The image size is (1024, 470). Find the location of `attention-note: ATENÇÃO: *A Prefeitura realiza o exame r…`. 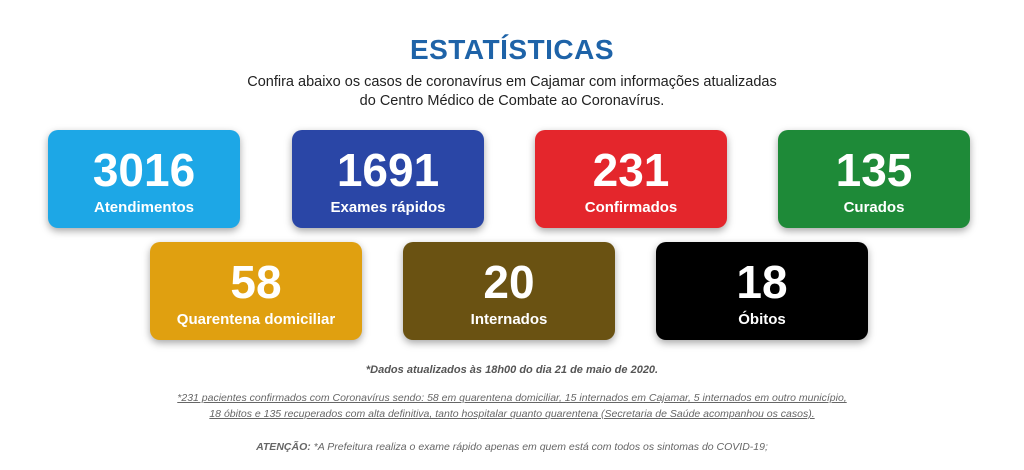

attention-note: ATENÇÃO: *A Prefeitura realiza o exame r… is located at coordinates (512, 447).